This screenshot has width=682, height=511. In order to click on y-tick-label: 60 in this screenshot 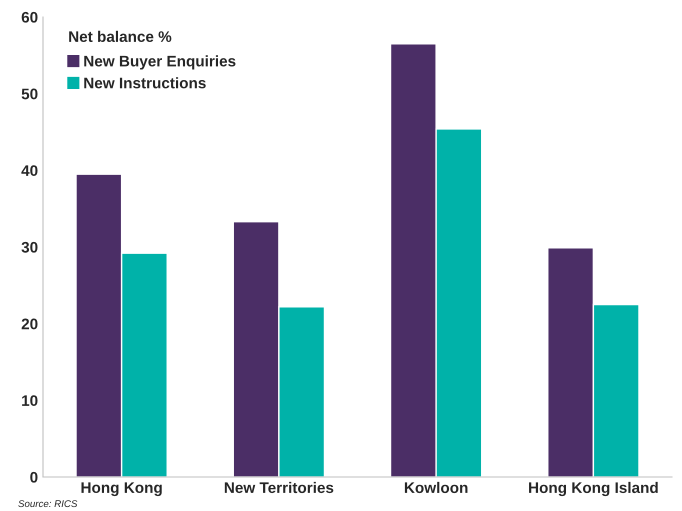, I will do `click(30, 17)`.